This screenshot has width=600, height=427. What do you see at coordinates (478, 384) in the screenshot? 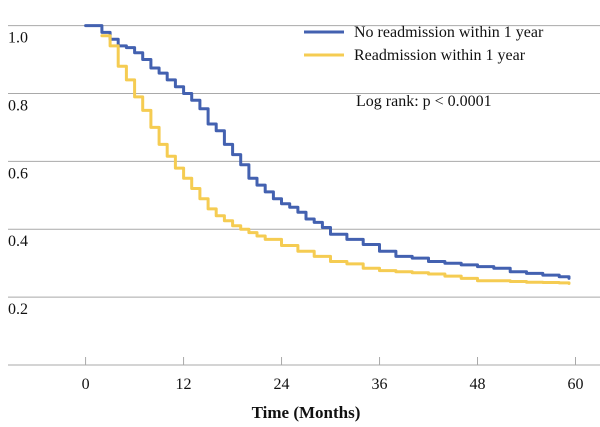
I see `x-tick-label-48: 48` at bounding box center [478, 384].